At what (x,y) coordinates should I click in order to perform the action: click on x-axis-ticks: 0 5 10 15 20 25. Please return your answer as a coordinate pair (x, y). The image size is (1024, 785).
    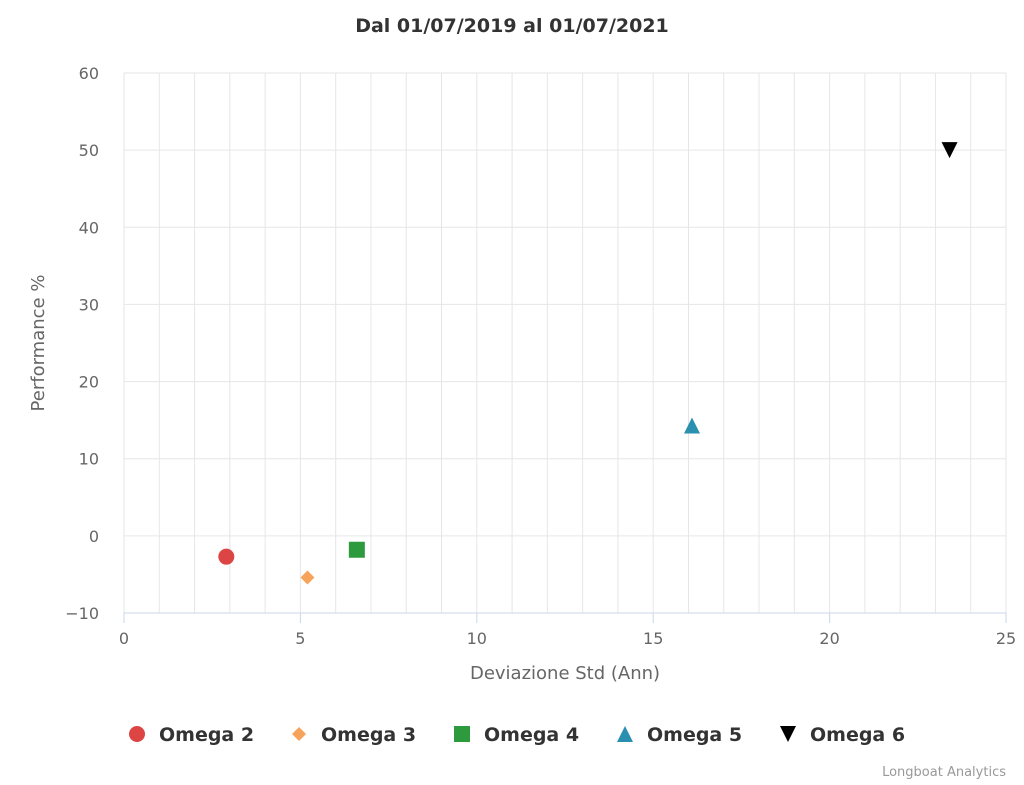
    Looking at the image, I should click on (567, 630).